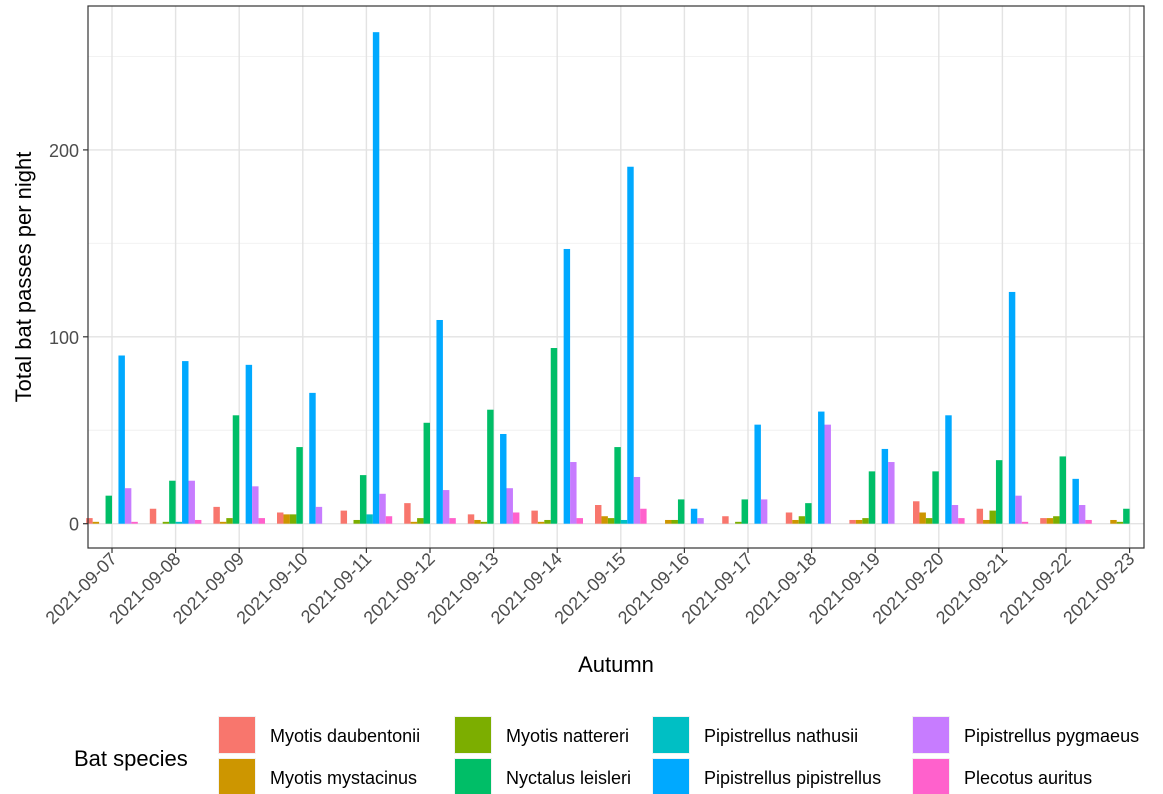 The height and width of the screenshot is (794, 1163). What do you see at coordinates (554, 436) in the screenshot?
I see `bar-2021-09-14-nyctalus-leisleri` at bounding box center [554, 436].